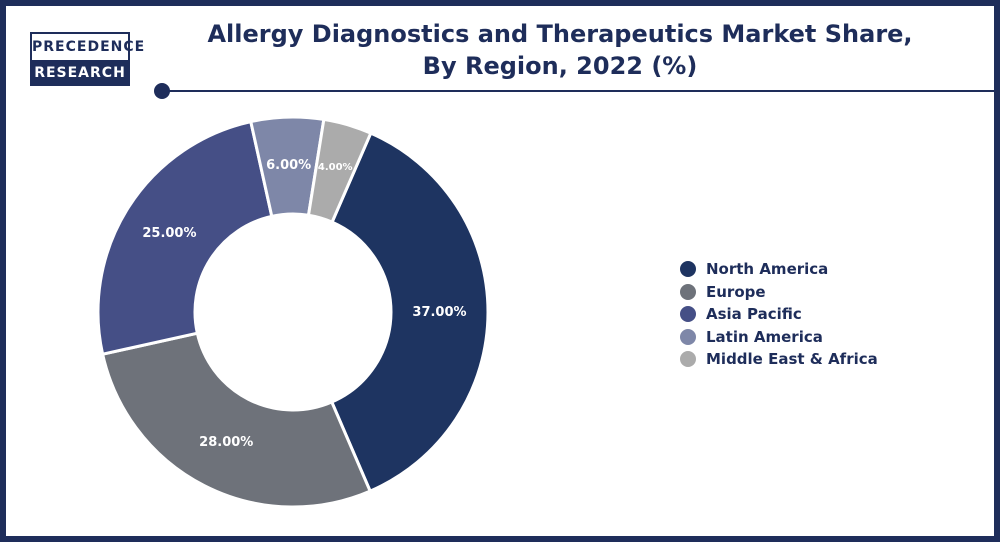  I want to click on legend-item: Latin America, so click(779, 337).